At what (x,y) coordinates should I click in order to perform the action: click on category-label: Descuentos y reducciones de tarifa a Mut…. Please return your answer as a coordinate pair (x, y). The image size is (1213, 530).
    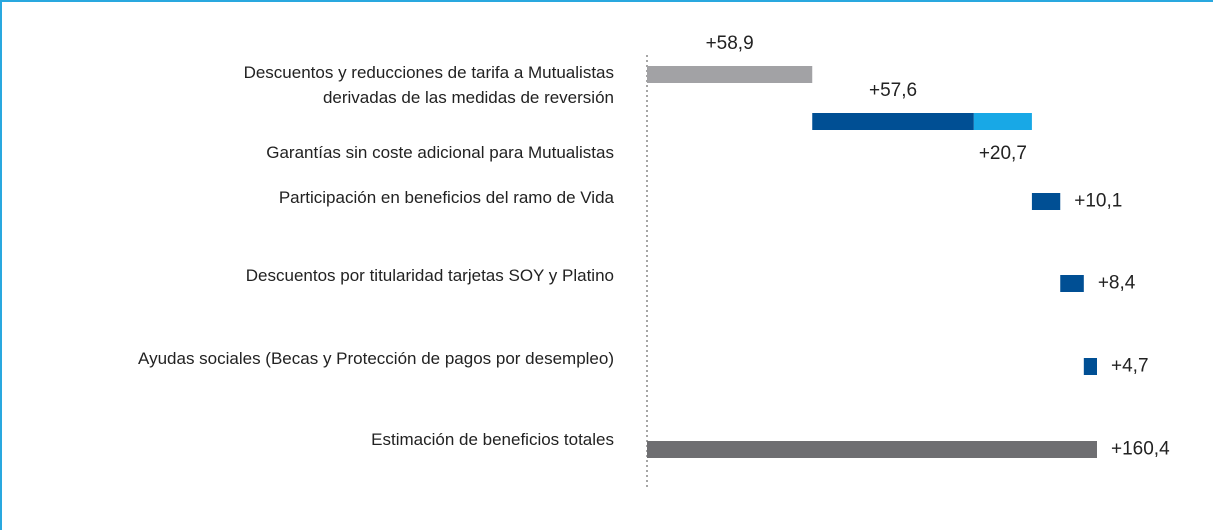
    Looking at the image, I should click on (428, 85).